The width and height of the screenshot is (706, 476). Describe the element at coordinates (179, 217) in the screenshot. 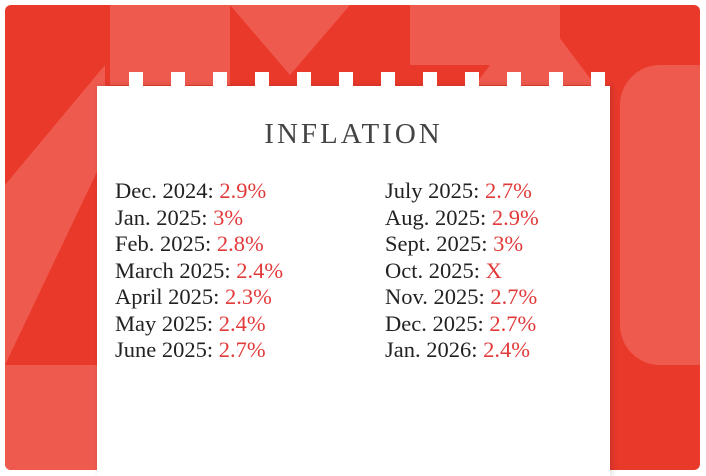

I see `list-item: Jan. 2025: 3%` at that location.